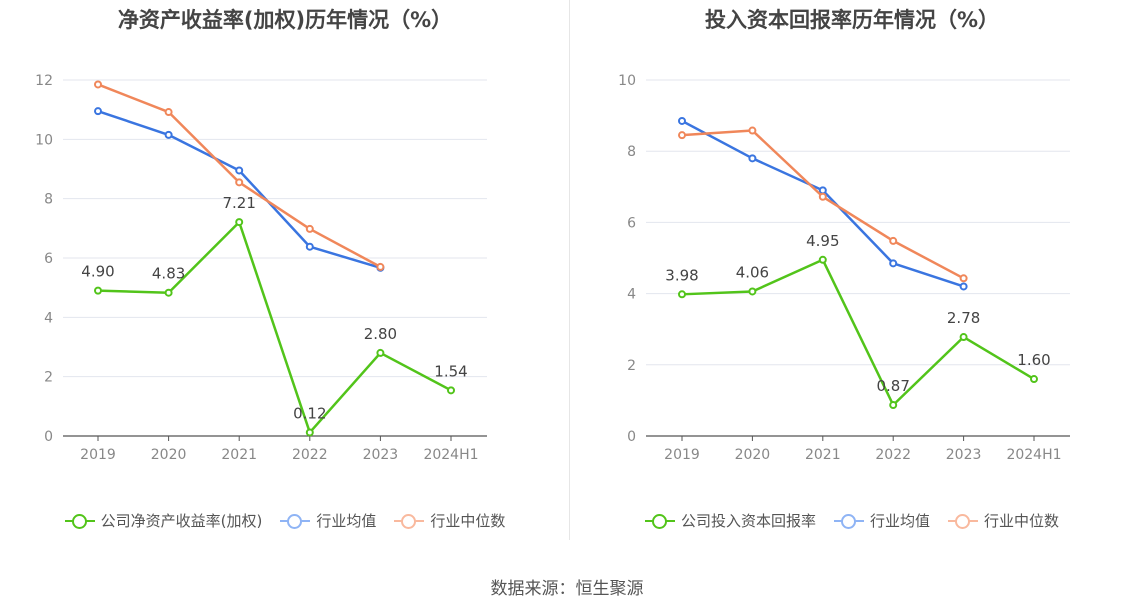  I want to click on data-label: 1.60, so click(1033, 360).